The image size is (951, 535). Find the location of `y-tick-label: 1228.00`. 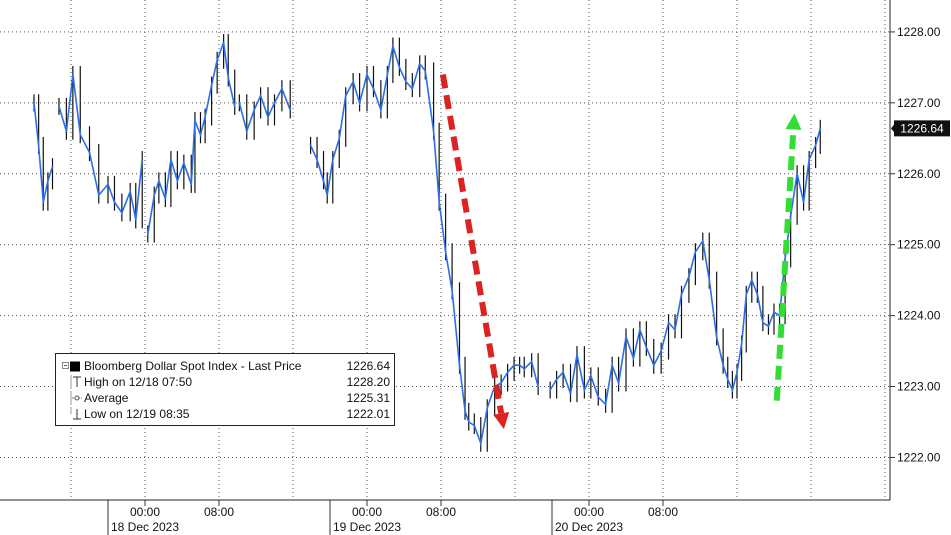

y-tick-label: 1228.00 is located at coordinates (919, 32).